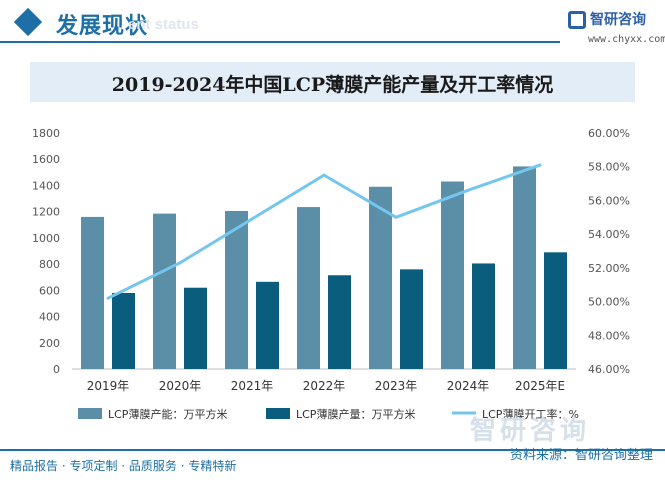 The image size is (665, 480). Describe the element at coordinates (49, 343) in the screenshot. I see `left-tick-label: 200` at that location.